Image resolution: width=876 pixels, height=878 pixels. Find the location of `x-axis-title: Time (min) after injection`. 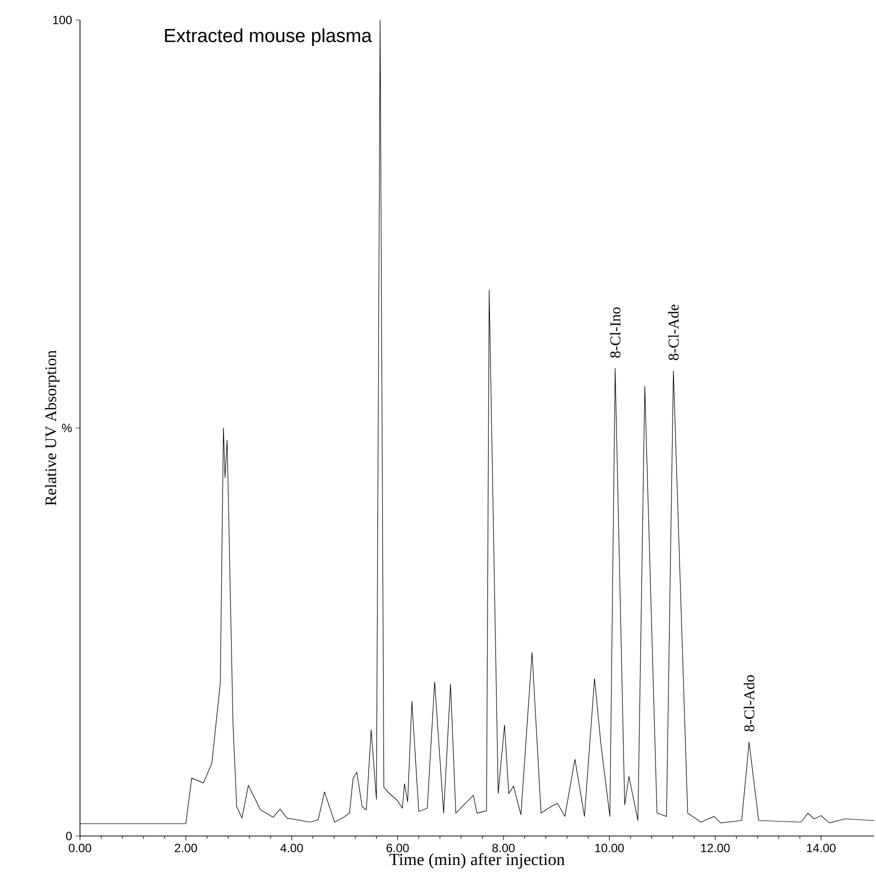

x-axis-title: Time (min) after injection is located at coordinates (477, 861).